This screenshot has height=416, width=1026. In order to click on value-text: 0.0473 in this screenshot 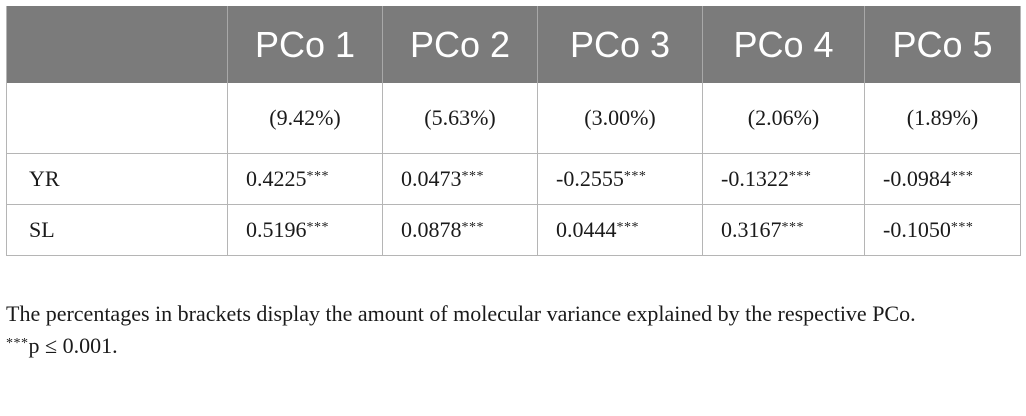, I will do `click(431, 178)`.